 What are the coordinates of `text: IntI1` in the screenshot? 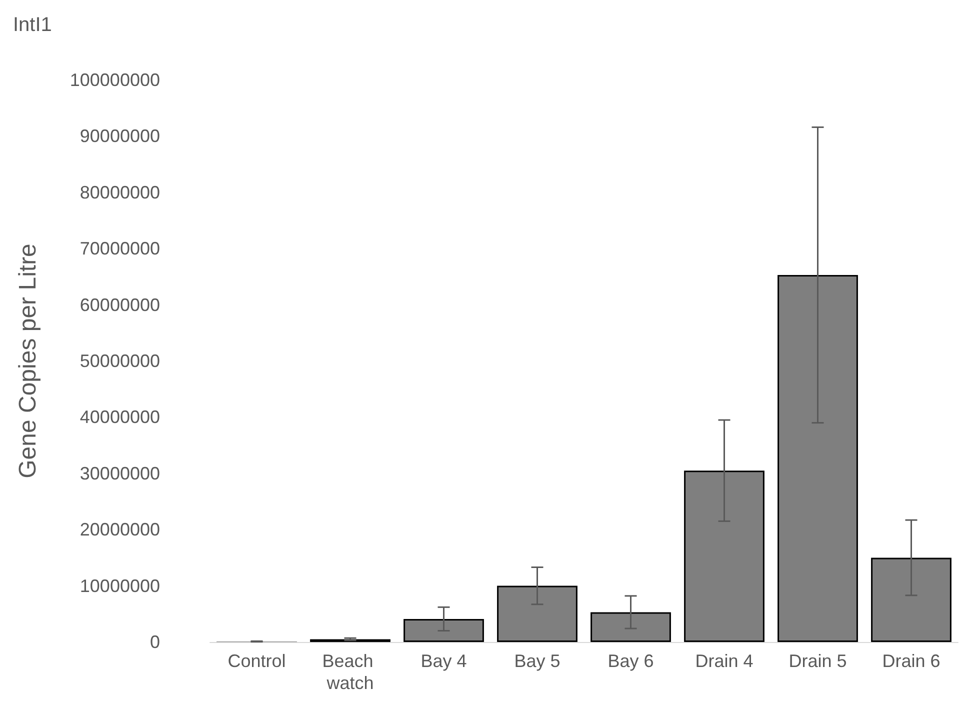 It's located at (32, 25).